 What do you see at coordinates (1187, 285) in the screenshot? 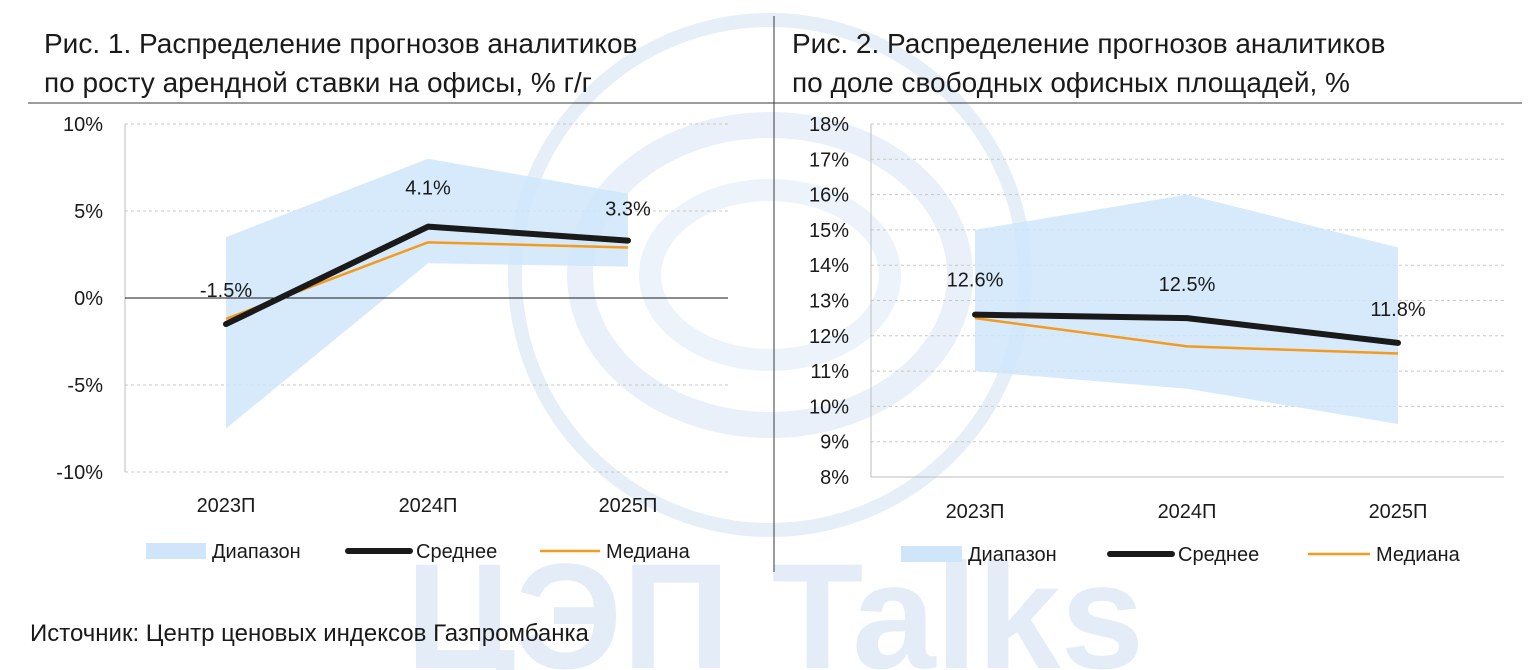
I see `data-label: 12.5%` at bounding box center [1187, 285].